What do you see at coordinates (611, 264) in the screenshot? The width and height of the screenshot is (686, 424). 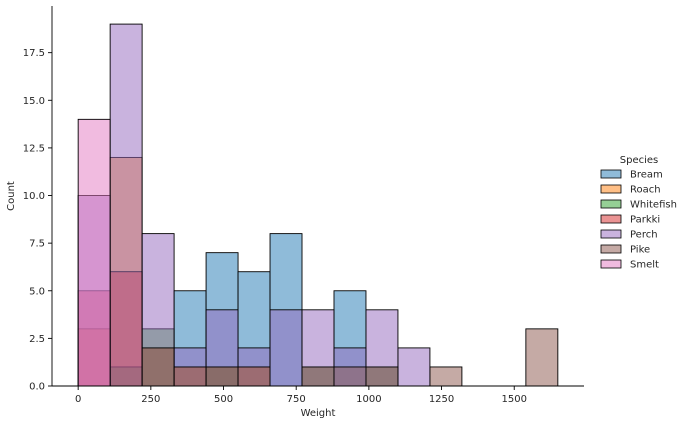 I see `legend-swatch-smelt` at bounding box center [611, 264].